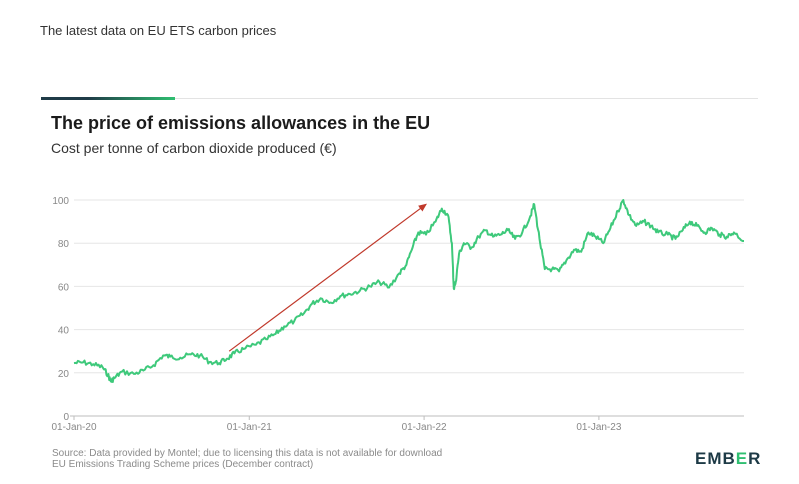 The image size is (799, 484). What do you see at coordinates (64, 331) in the screenshot?
I see `y-tick-label: 40` at bounding box center [64, 331].